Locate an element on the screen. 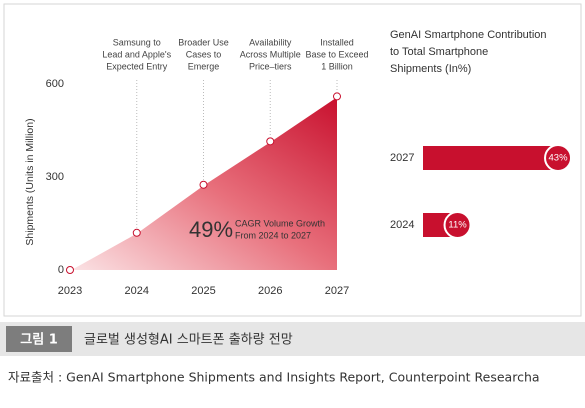 This screenshot has height=408, width=585. x-tick-label: 2023 is located at coordinates (70, 291).